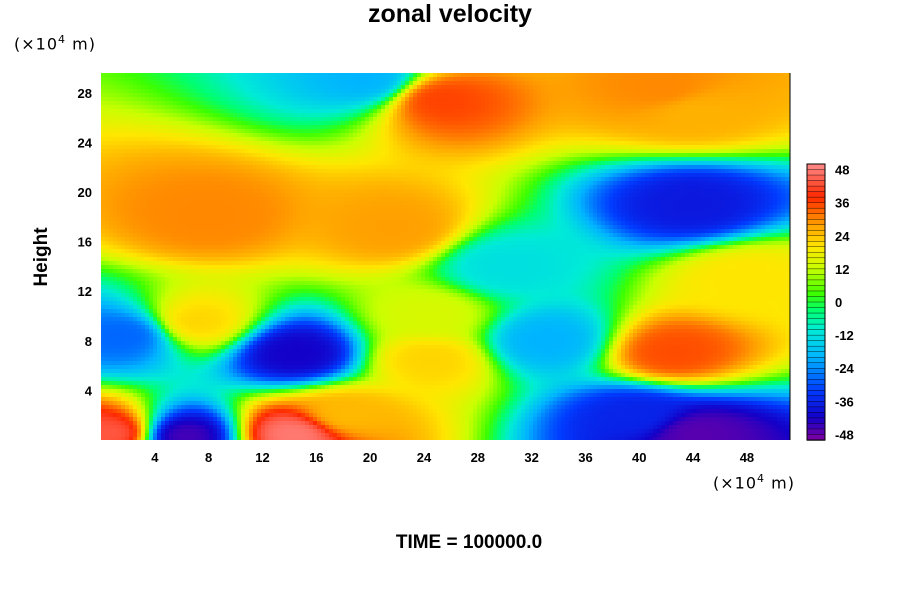 The height and width of the screenshot is (600, 900). Describe the element at coordinates (36, 44) in the screenshot. I see `y-unit-prefix: (×10` at that location.